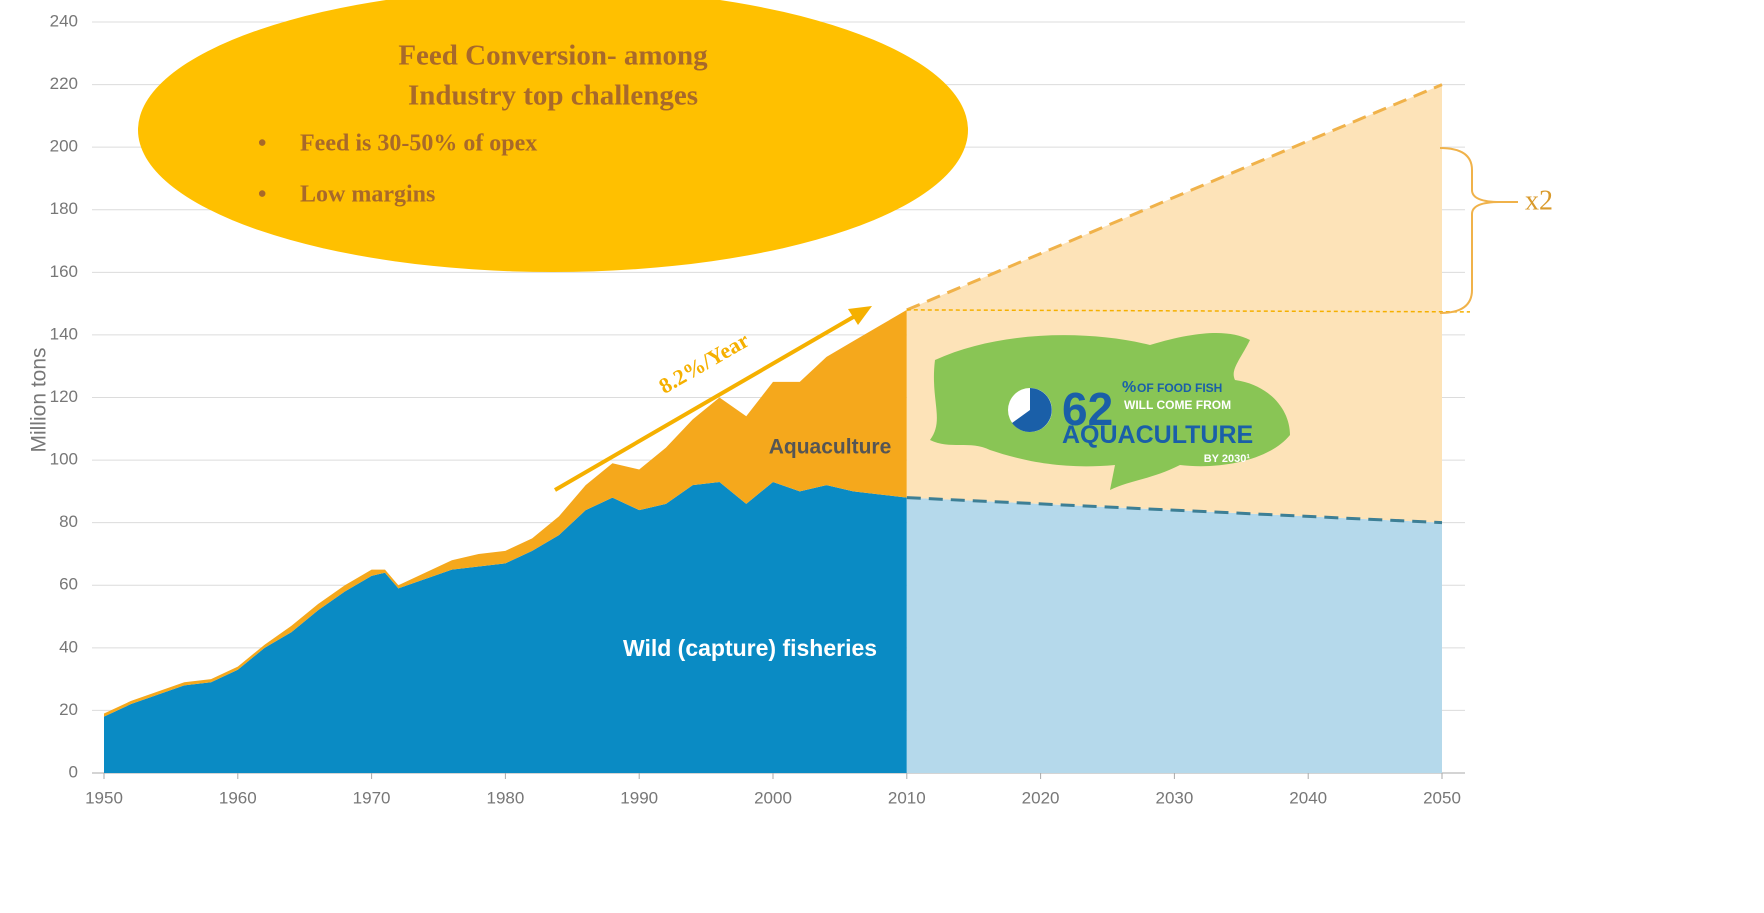 This screenshot has width=1764, height=913. What do you see at coordinates (1179, 388) in the screenshot?
I see `fish-line1: OF FOOD FISH` at bounding box center [1179, 388].